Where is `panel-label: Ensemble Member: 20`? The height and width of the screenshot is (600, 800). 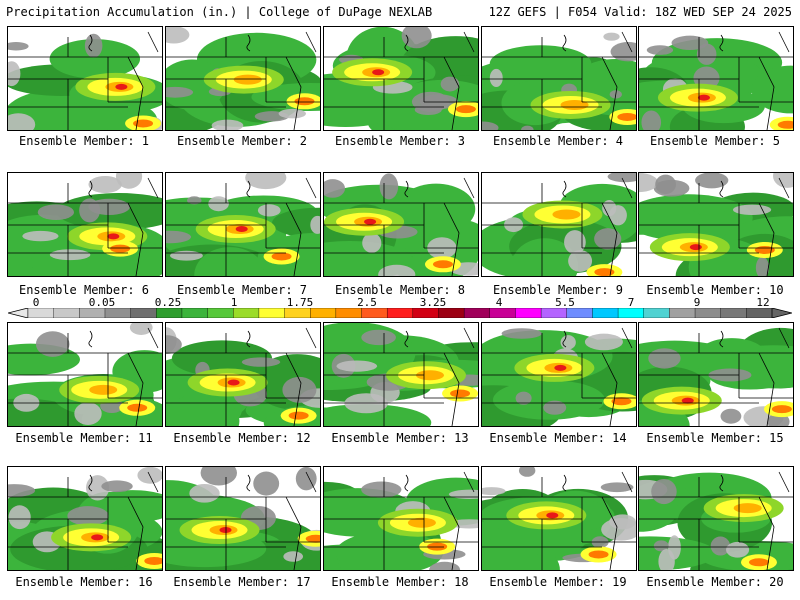 panel-label: Ensemble Member: 20 is located at coordinates (715, 582).